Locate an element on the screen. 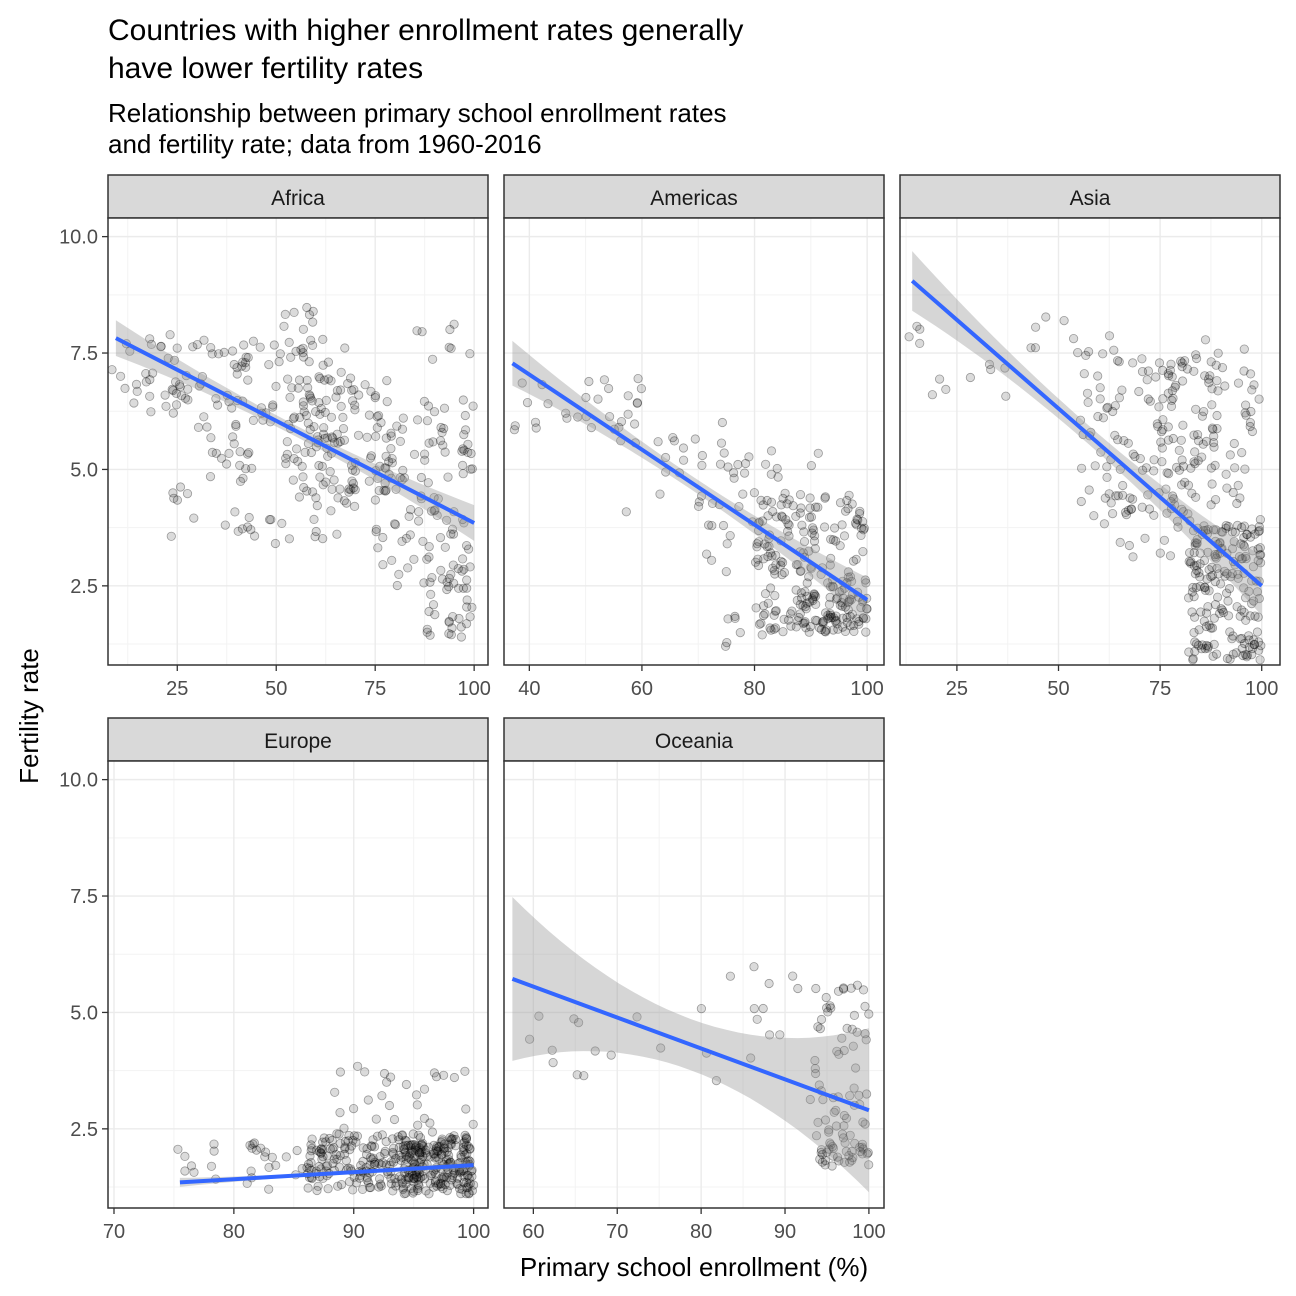 The image size is (1296, 1296). gridlines is located at coordinates (298, 984).